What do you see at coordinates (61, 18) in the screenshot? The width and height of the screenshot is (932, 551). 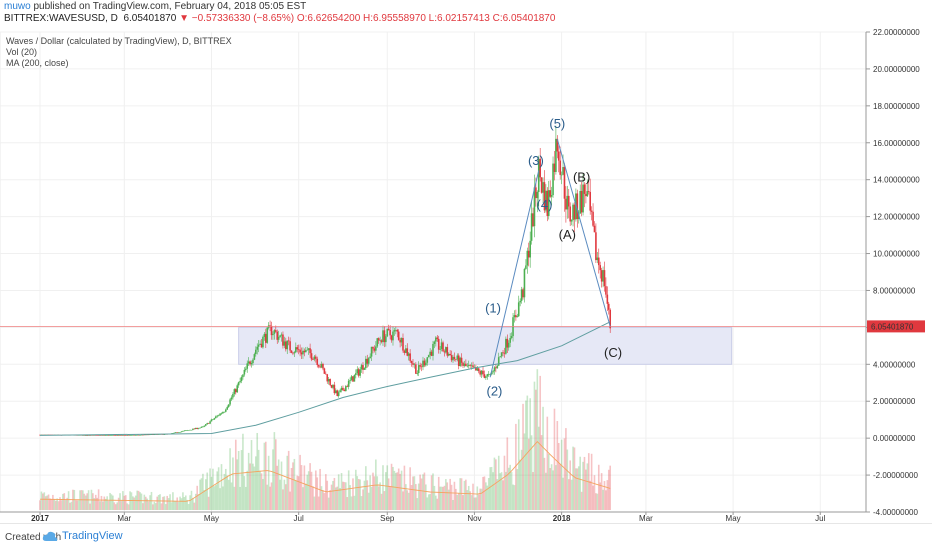 I see `symbol: BITTREX:WAVESUSD, D` at bounding box center [61, 18].